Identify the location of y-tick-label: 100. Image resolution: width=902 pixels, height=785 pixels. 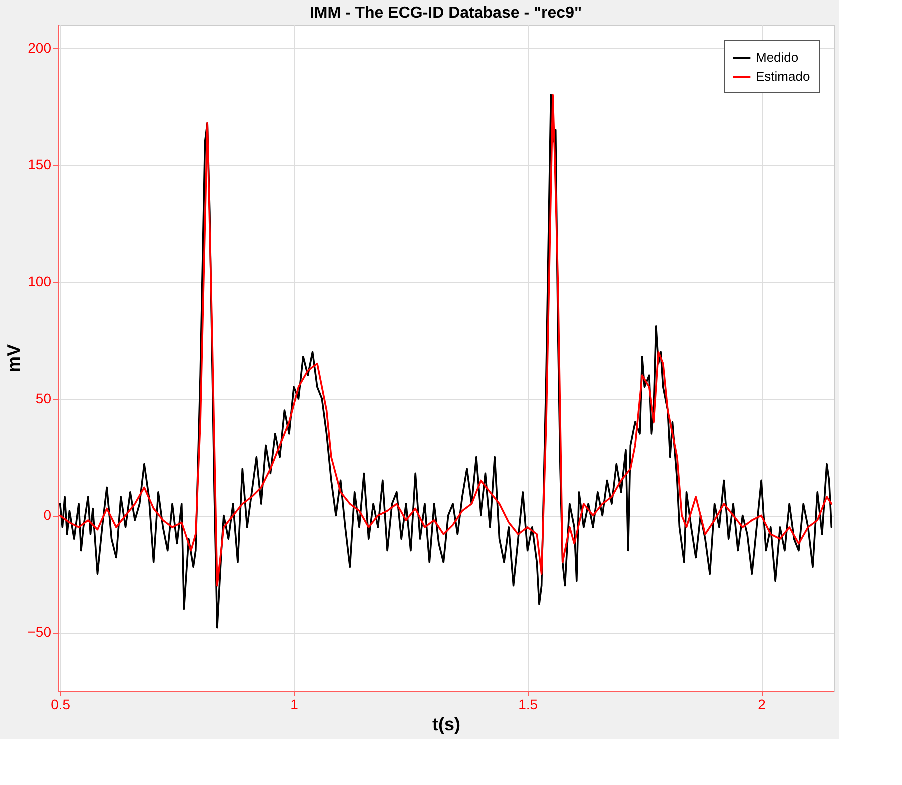
(40, 282).